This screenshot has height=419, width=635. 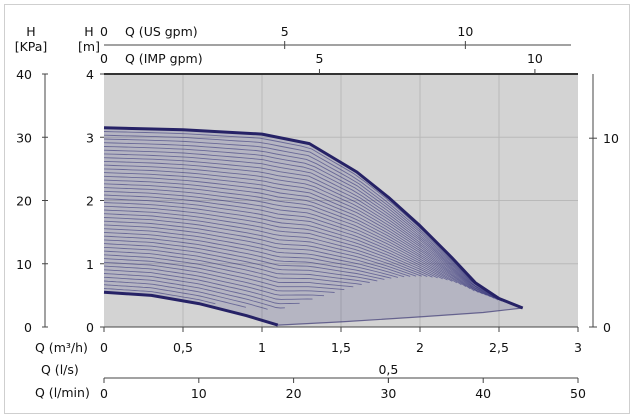 What do you see at coordinates (104, 393) in the screenshot?
I see `lmin-tick-label: 0` at bounding box center [104, 393].